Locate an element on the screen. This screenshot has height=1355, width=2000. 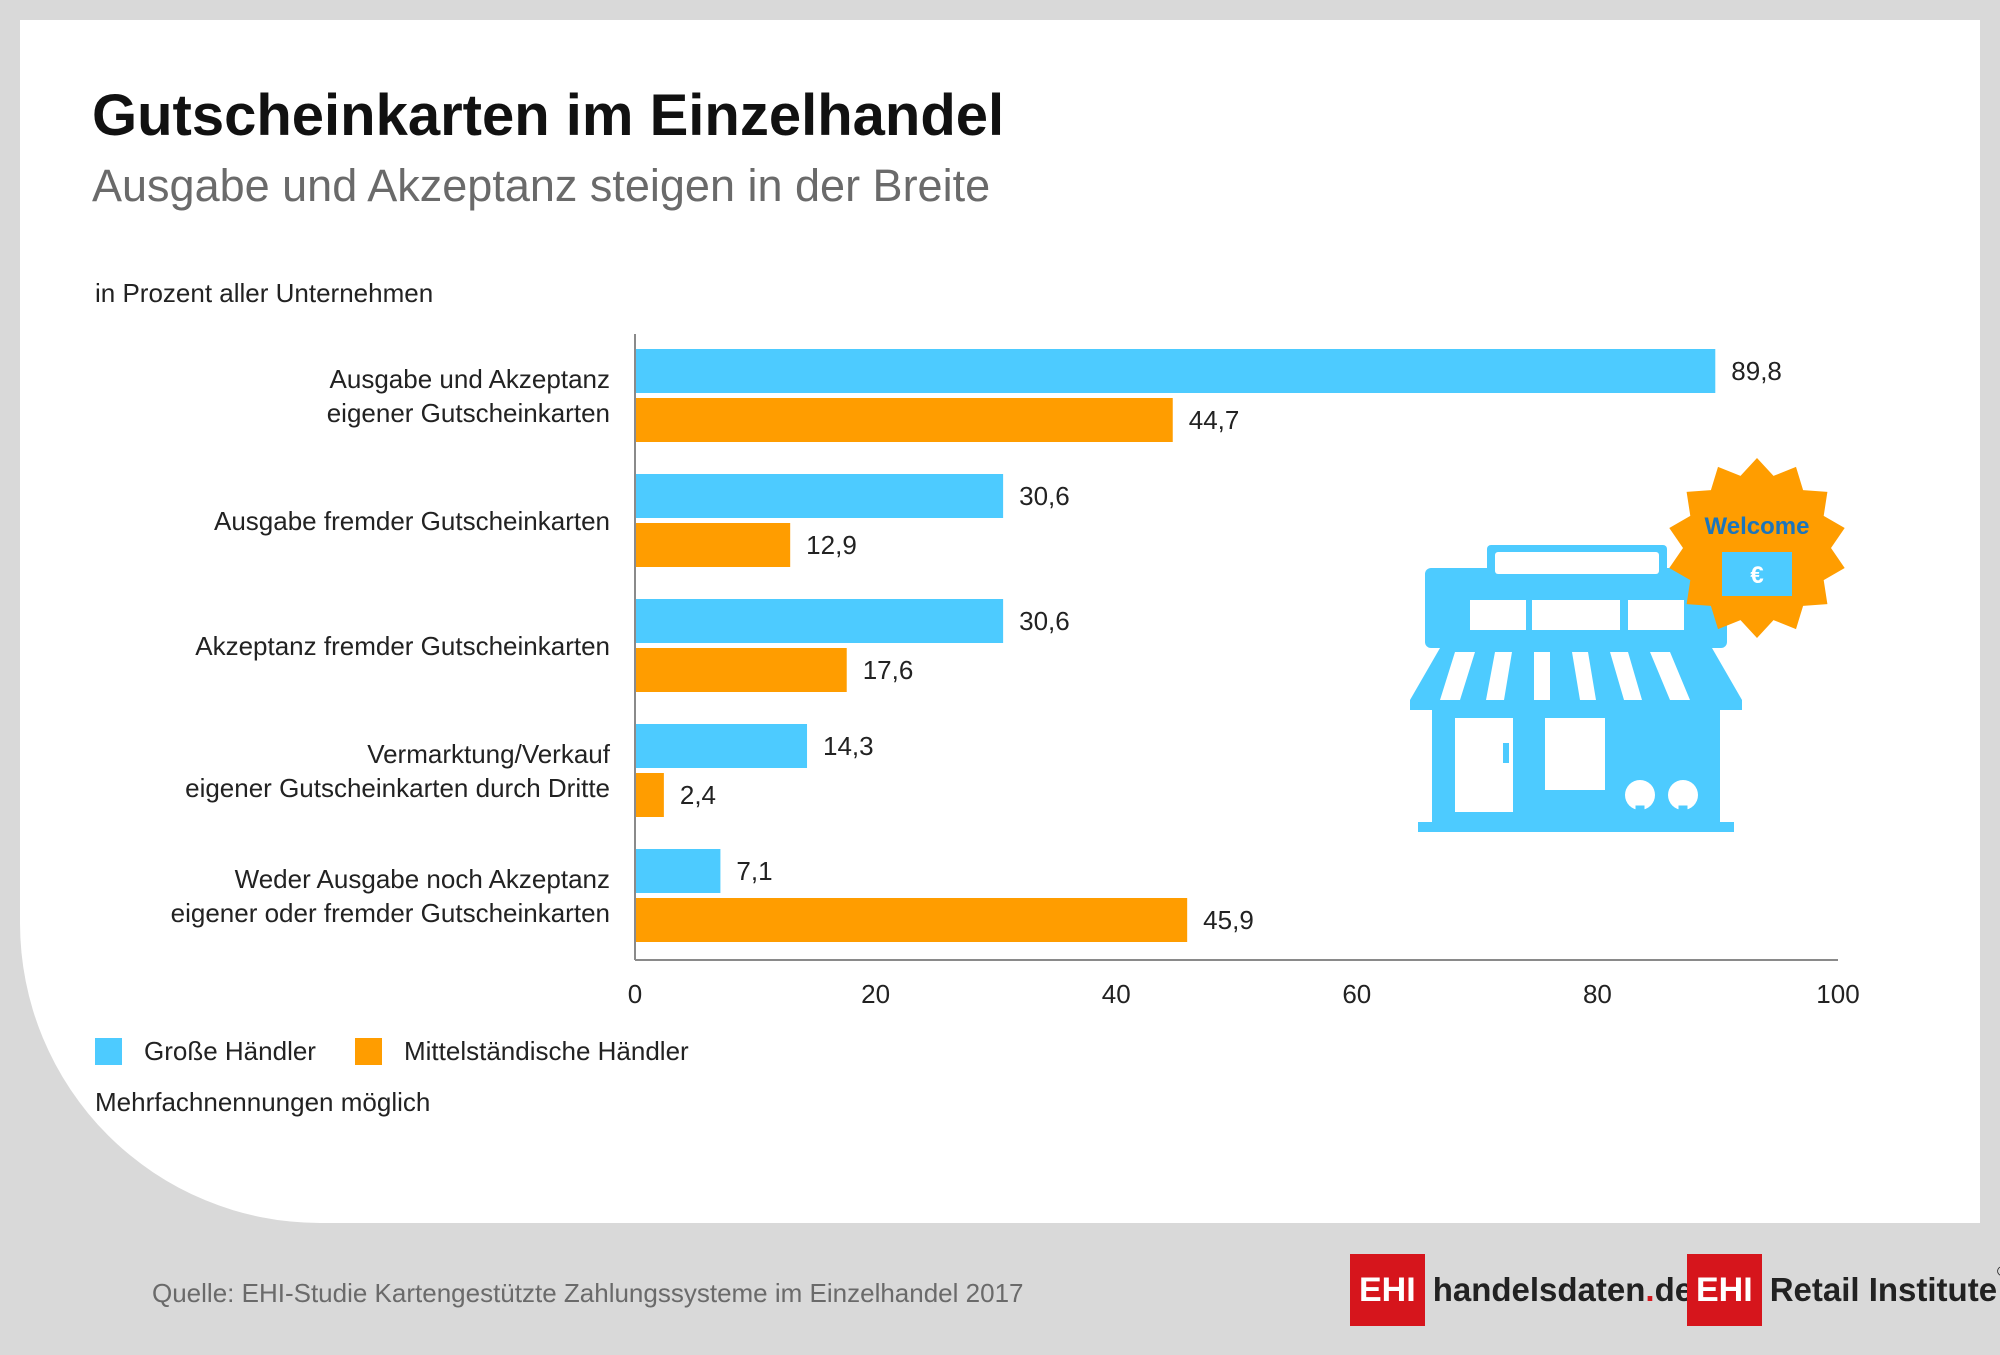
ehi-retail-logo: EHI Retail Institute® is located at coordinates (1843, 1290).